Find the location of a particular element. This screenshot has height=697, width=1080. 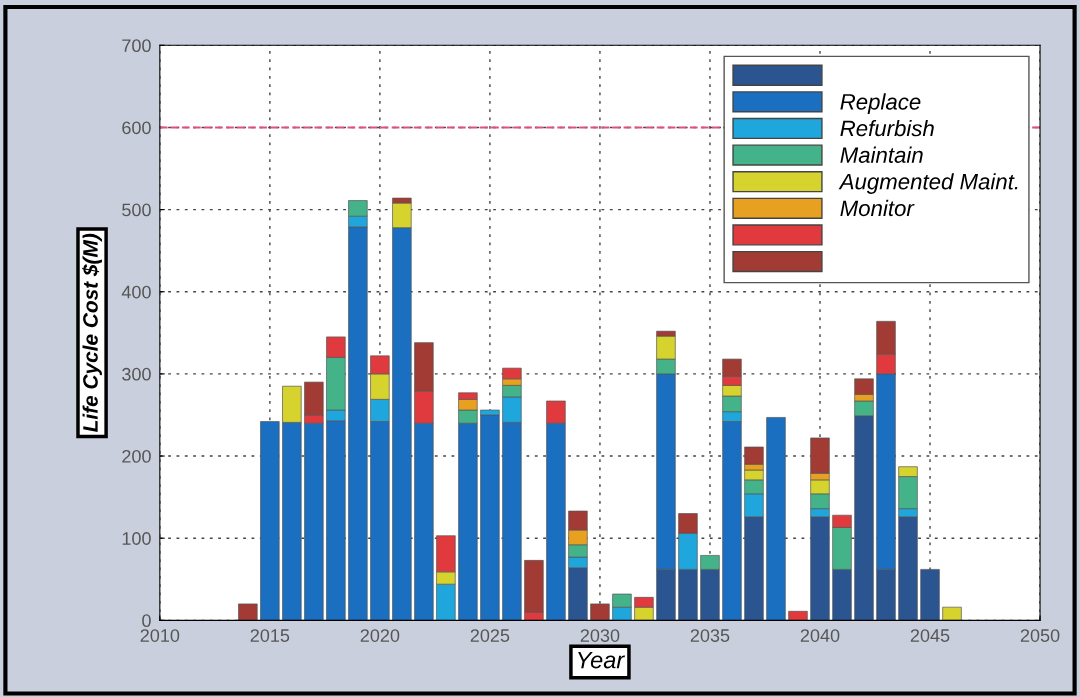

y-tick-label: 0 is located at coordinates (146, 621).